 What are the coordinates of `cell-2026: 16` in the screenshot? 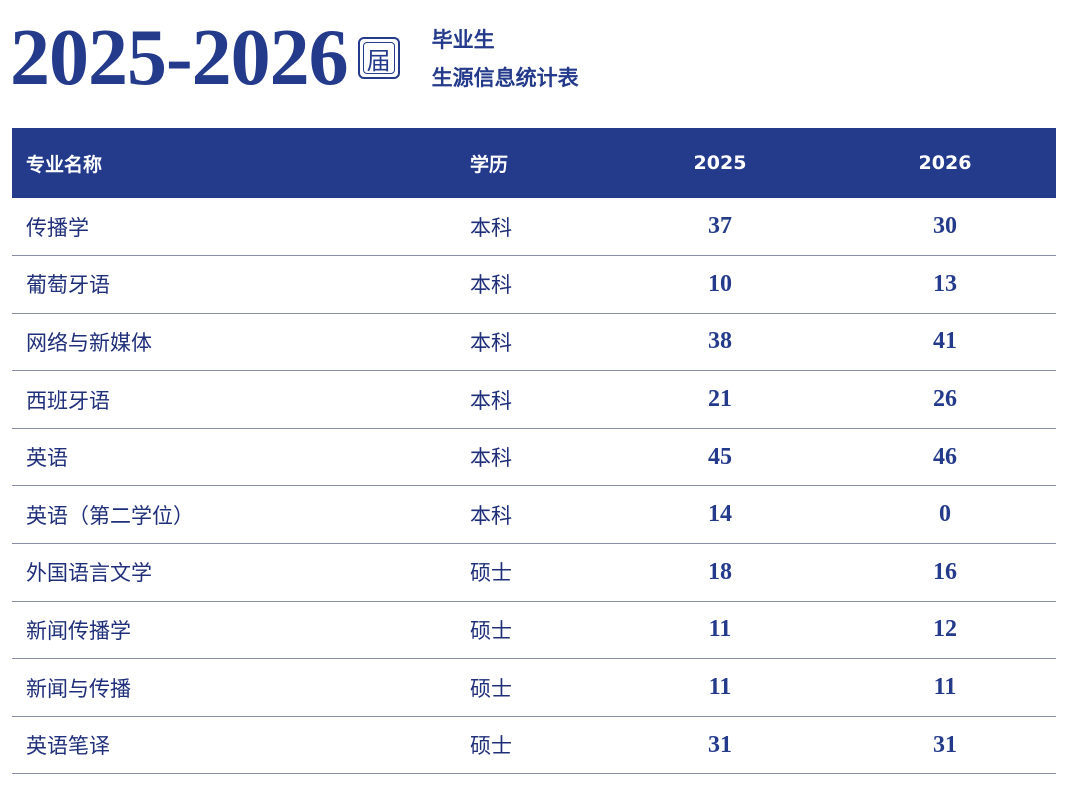 It's located at (945, 571).